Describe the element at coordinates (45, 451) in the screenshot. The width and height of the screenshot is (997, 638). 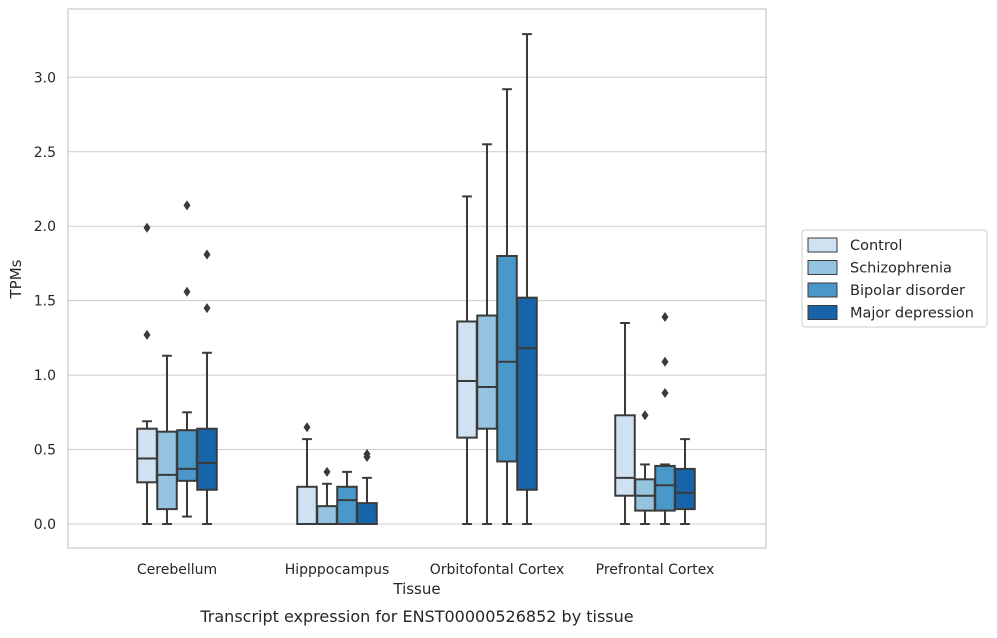
I see `y-tick-label: 0.5` at that location.